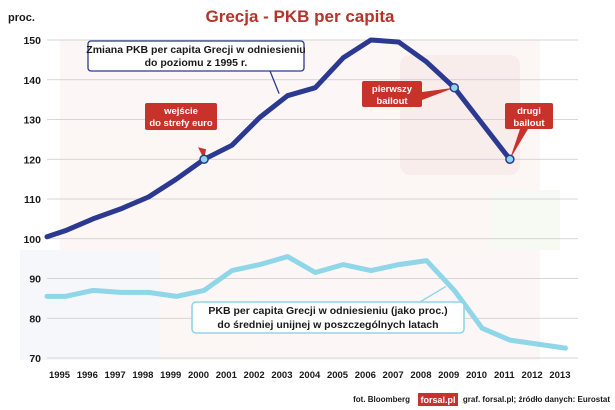 The height and width of the screenshot is (410, 615). I want to click on x-tick-label: 2008, so click(420, 375).